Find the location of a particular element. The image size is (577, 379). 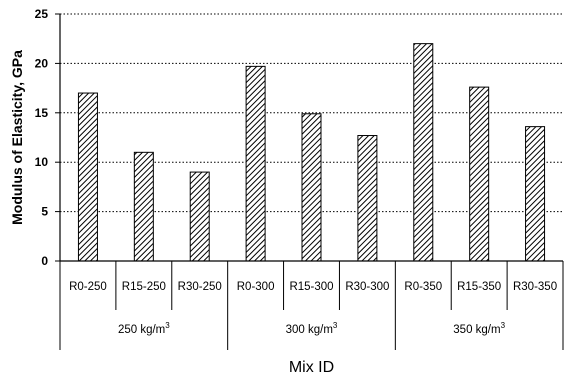

y-tick-label: 0 is located at coordinates (44, 261).